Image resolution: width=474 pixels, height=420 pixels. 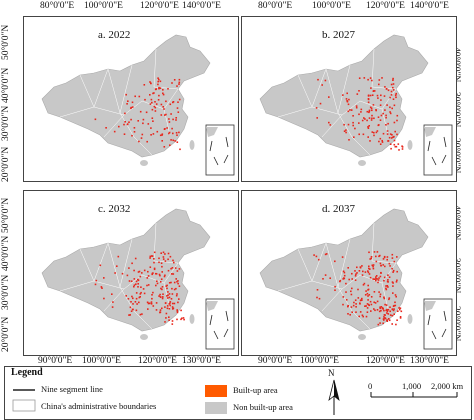 I want to click on legend-symbols, so click(x=235, y=397).